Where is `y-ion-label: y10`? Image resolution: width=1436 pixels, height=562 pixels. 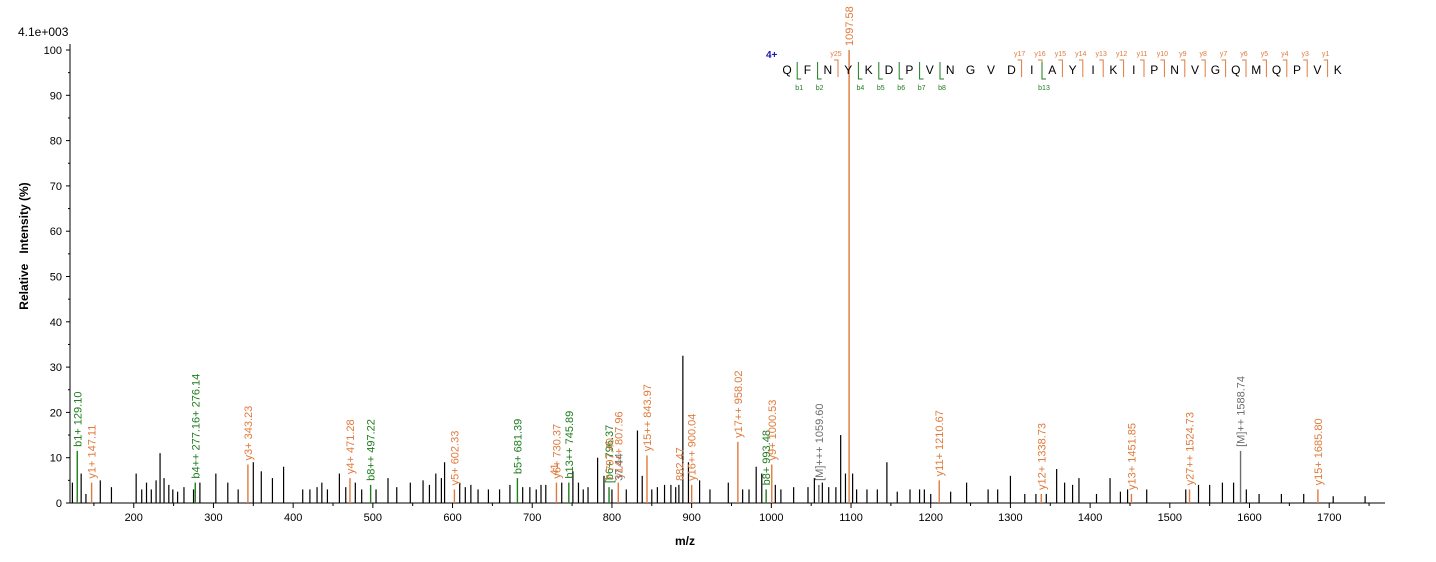 y-ion-label: y10 is located at coordinates (1162, 54).